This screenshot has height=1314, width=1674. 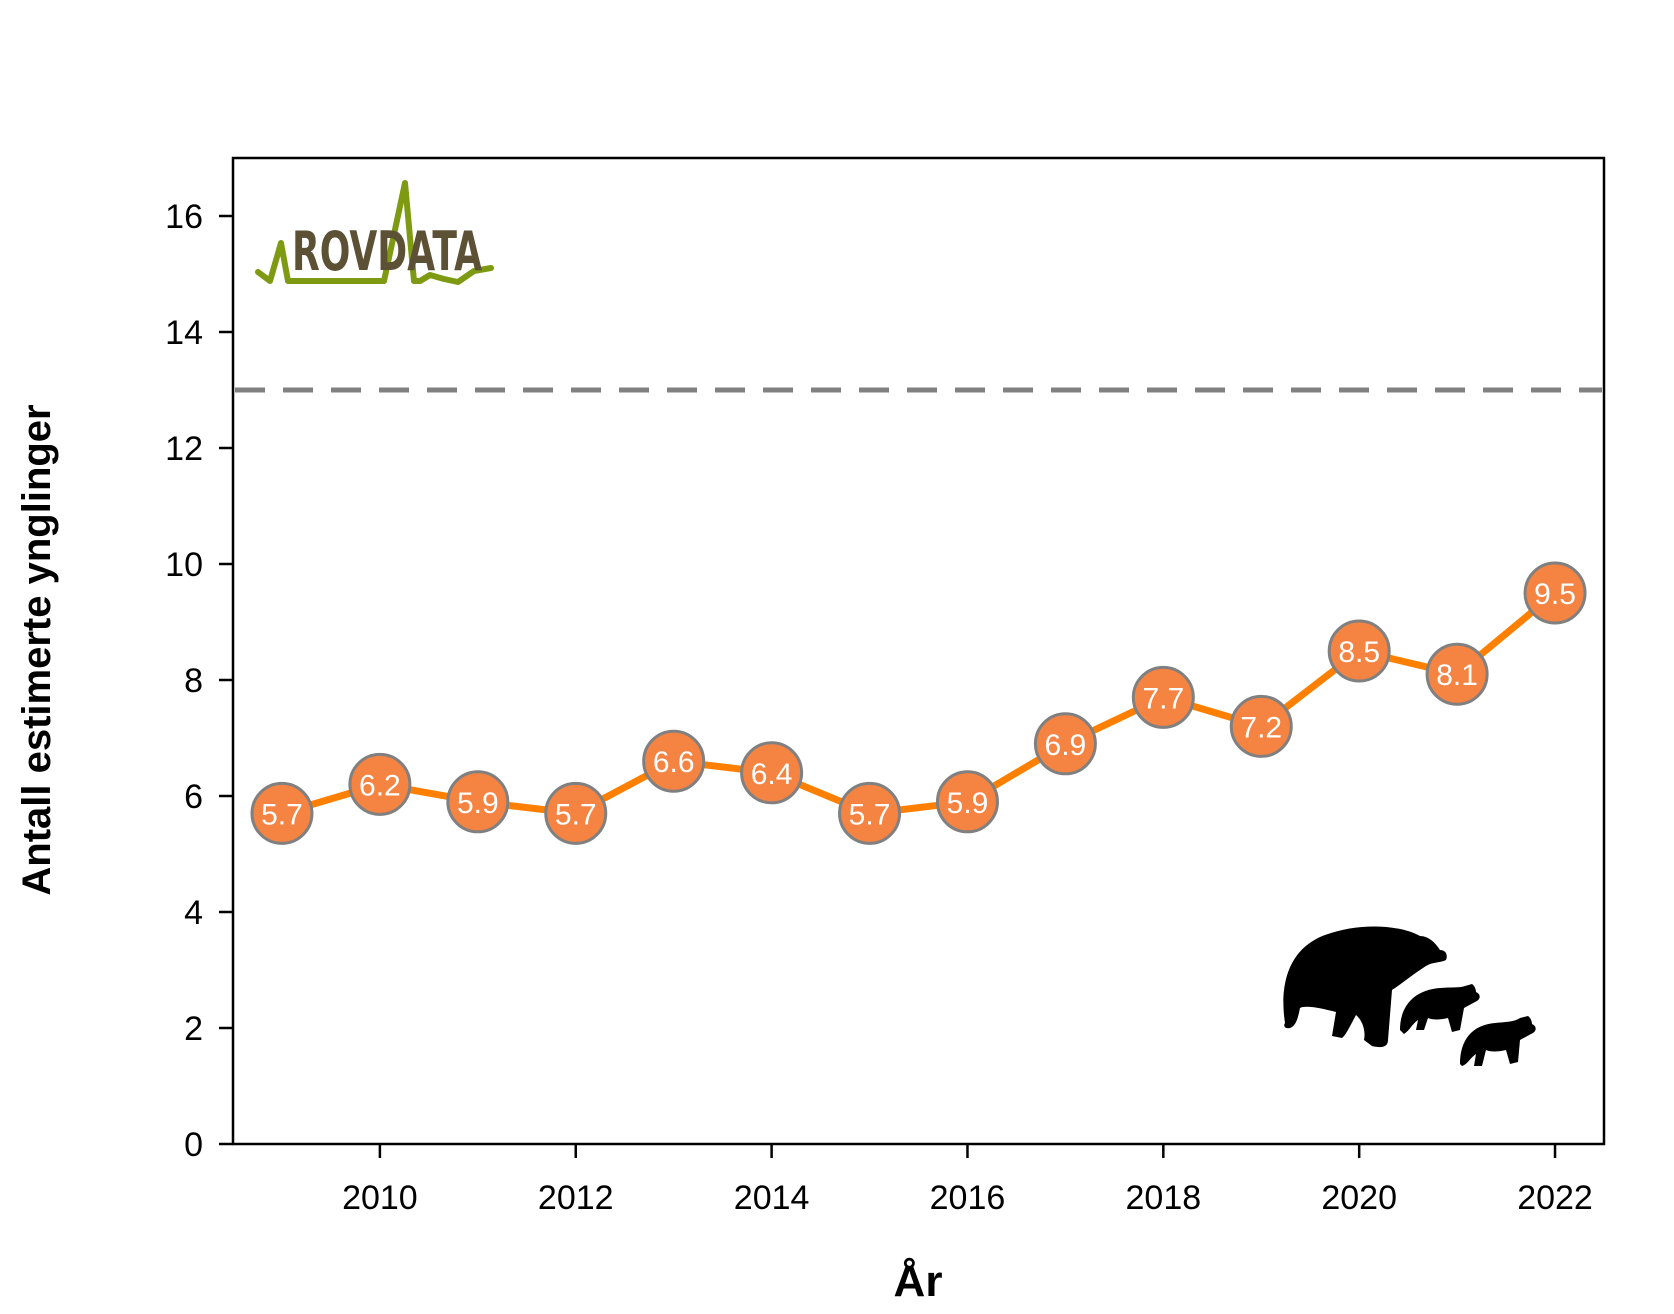 What do you see at coordinates (1164, 1198) in the screenshot?
I see `x-tick-label: 2018` at bounding box center [1164, 1198].